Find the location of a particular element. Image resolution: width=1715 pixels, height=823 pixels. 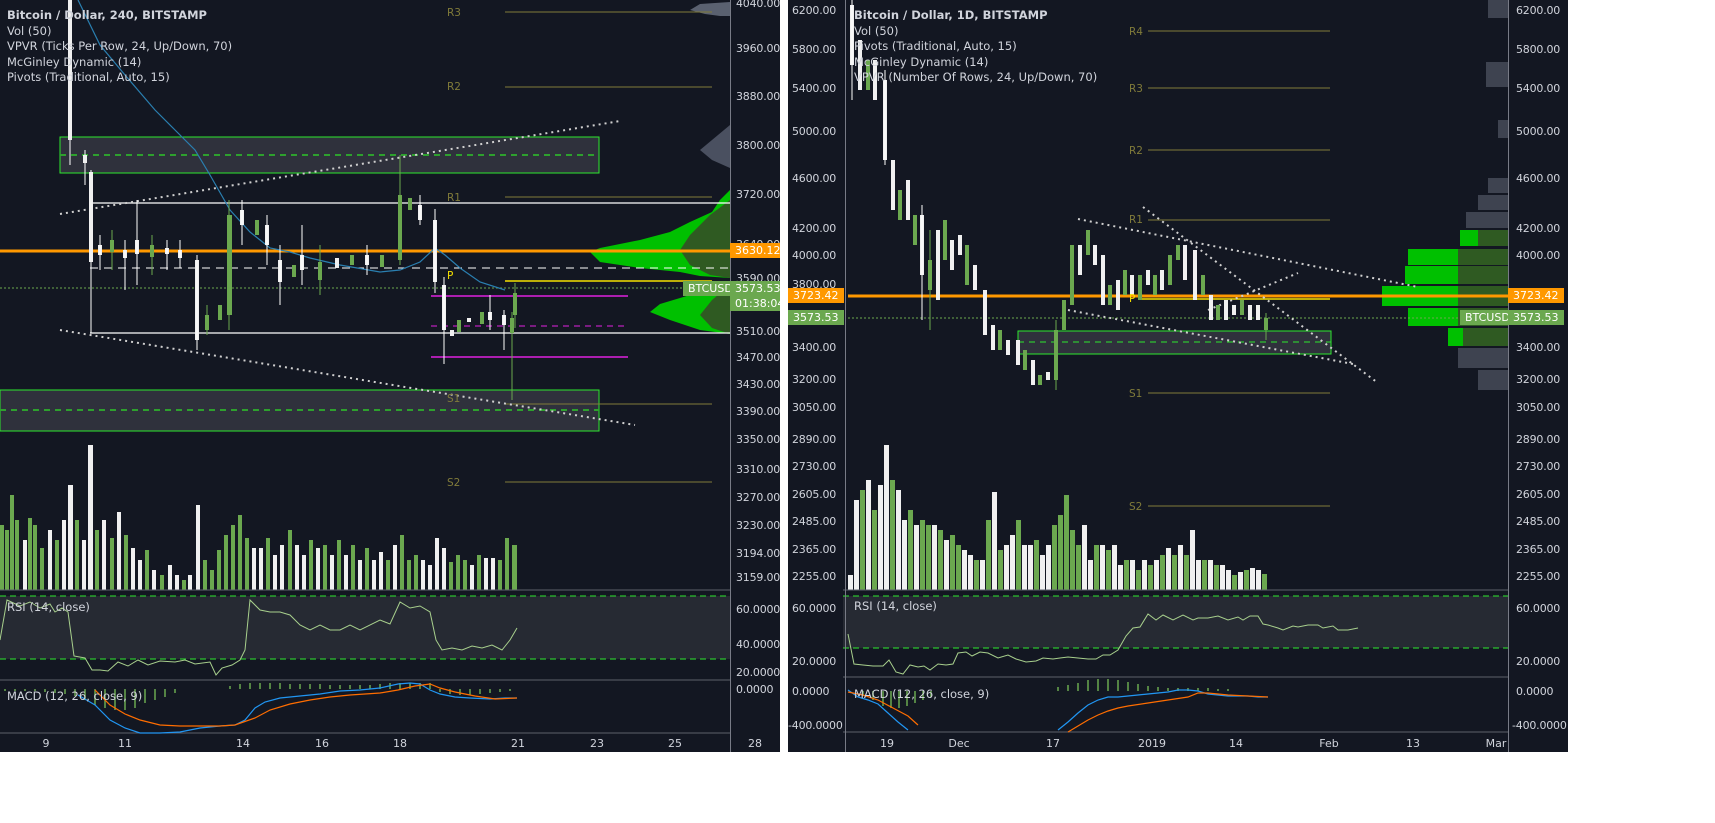

price-tick: 3390.00 is located at coordinates (758, 411).